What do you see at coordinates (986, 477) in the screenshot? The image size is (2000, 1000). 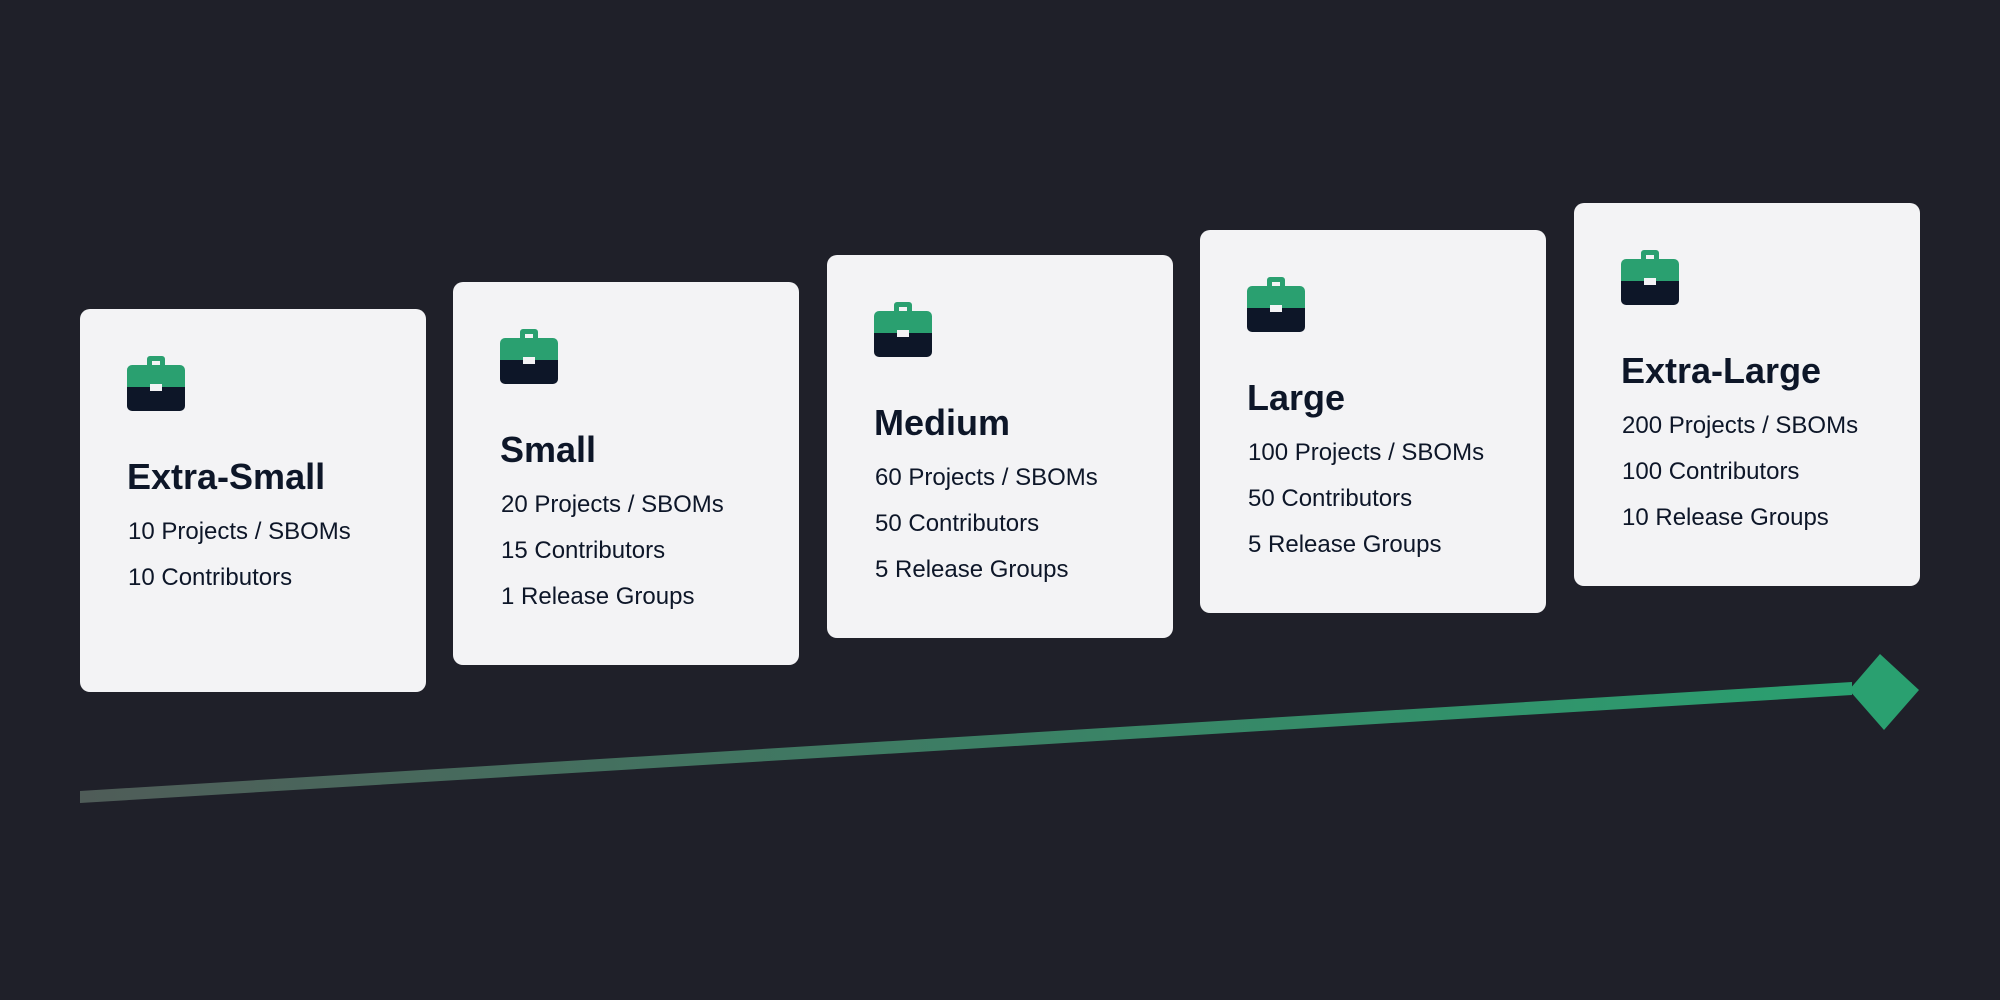 I see `tier-feature: 60 Projects / SBOMs` at bounding box center [986, 477].